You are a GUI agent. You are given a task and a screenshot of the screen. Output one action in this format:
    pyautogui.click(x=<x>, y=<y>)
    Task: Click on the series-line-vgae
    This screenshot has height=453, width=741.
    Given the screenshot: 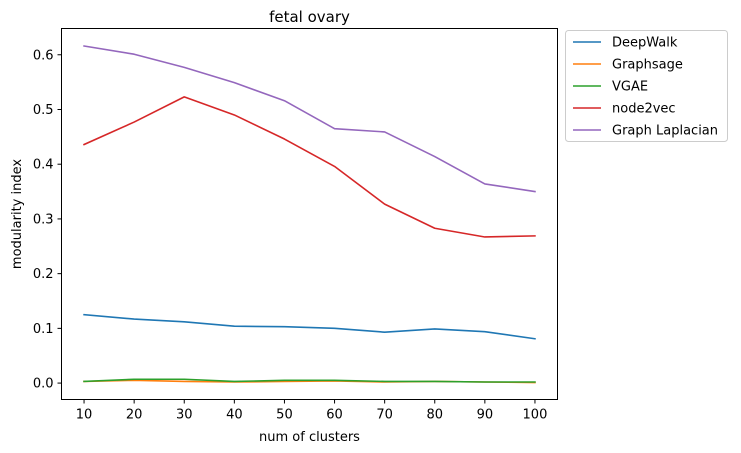 What is the action you would take?
    pyautogui.click(x=309, y=380)
    